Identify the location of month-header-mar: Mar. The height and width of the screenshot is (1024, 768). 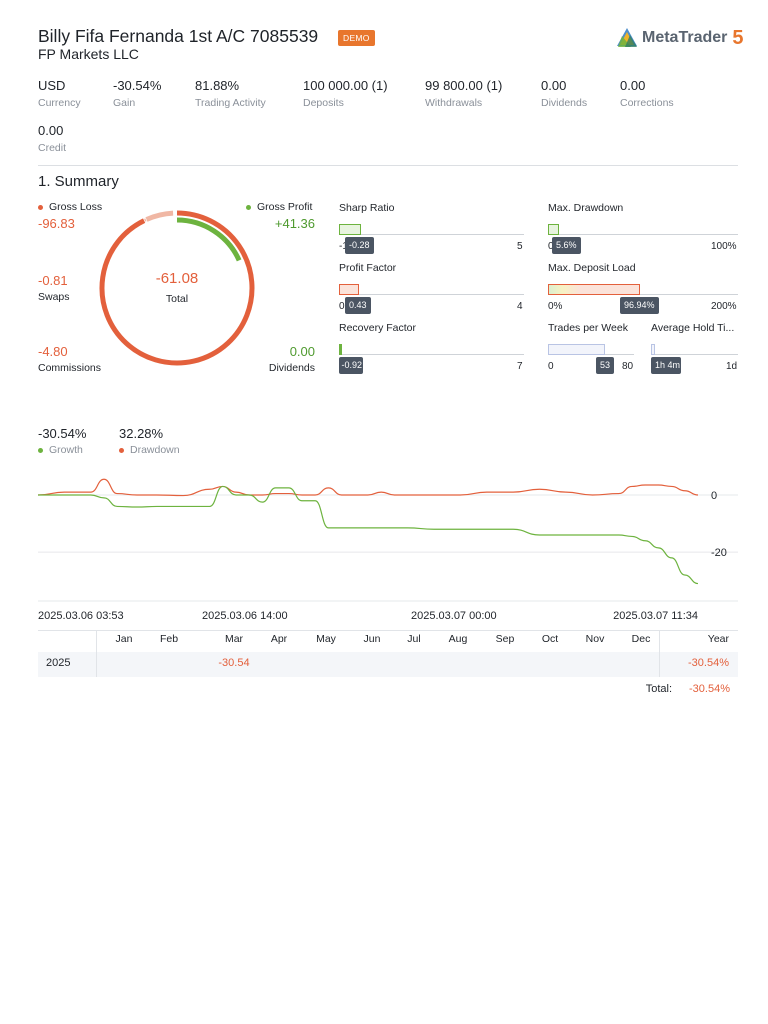
(234, 639).